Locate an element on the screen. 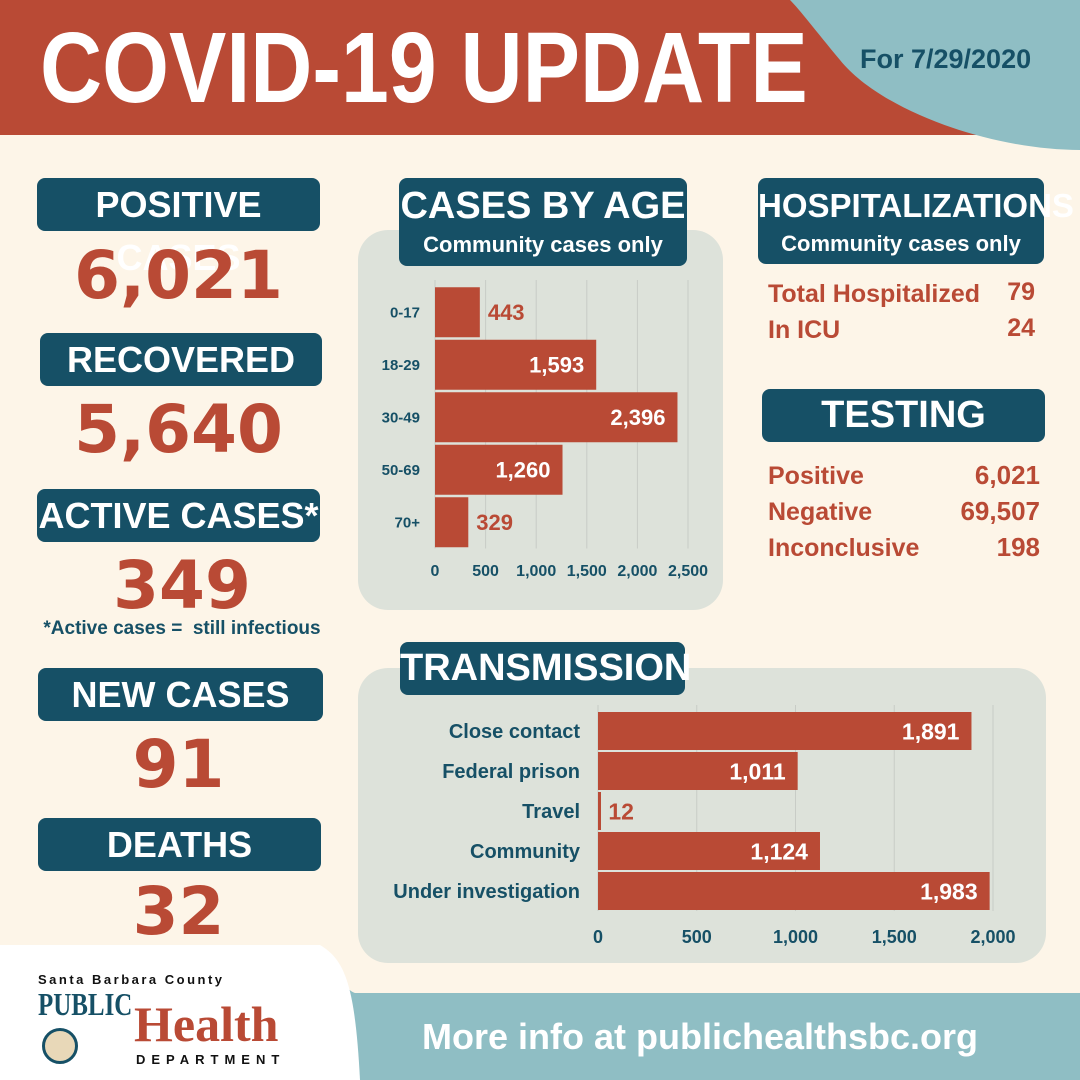  deaths-label: DEATHS is located at coordinates (179, 844).